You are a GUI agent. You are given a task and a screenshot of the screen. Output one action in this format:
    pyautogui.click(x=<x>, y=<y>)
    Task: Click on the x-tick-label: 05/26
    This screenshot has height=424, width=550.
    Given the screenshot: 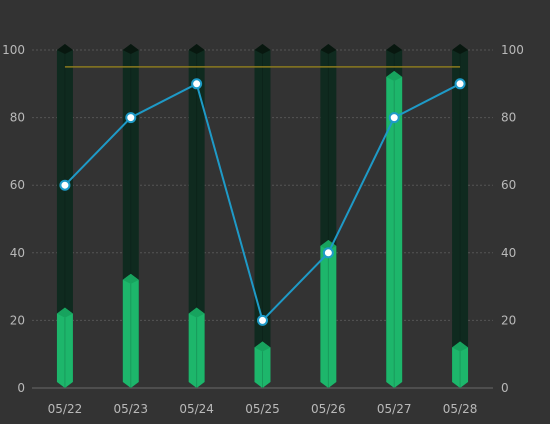 What is the action you would take?
    pyautogui.click(x=328, y=409)
    